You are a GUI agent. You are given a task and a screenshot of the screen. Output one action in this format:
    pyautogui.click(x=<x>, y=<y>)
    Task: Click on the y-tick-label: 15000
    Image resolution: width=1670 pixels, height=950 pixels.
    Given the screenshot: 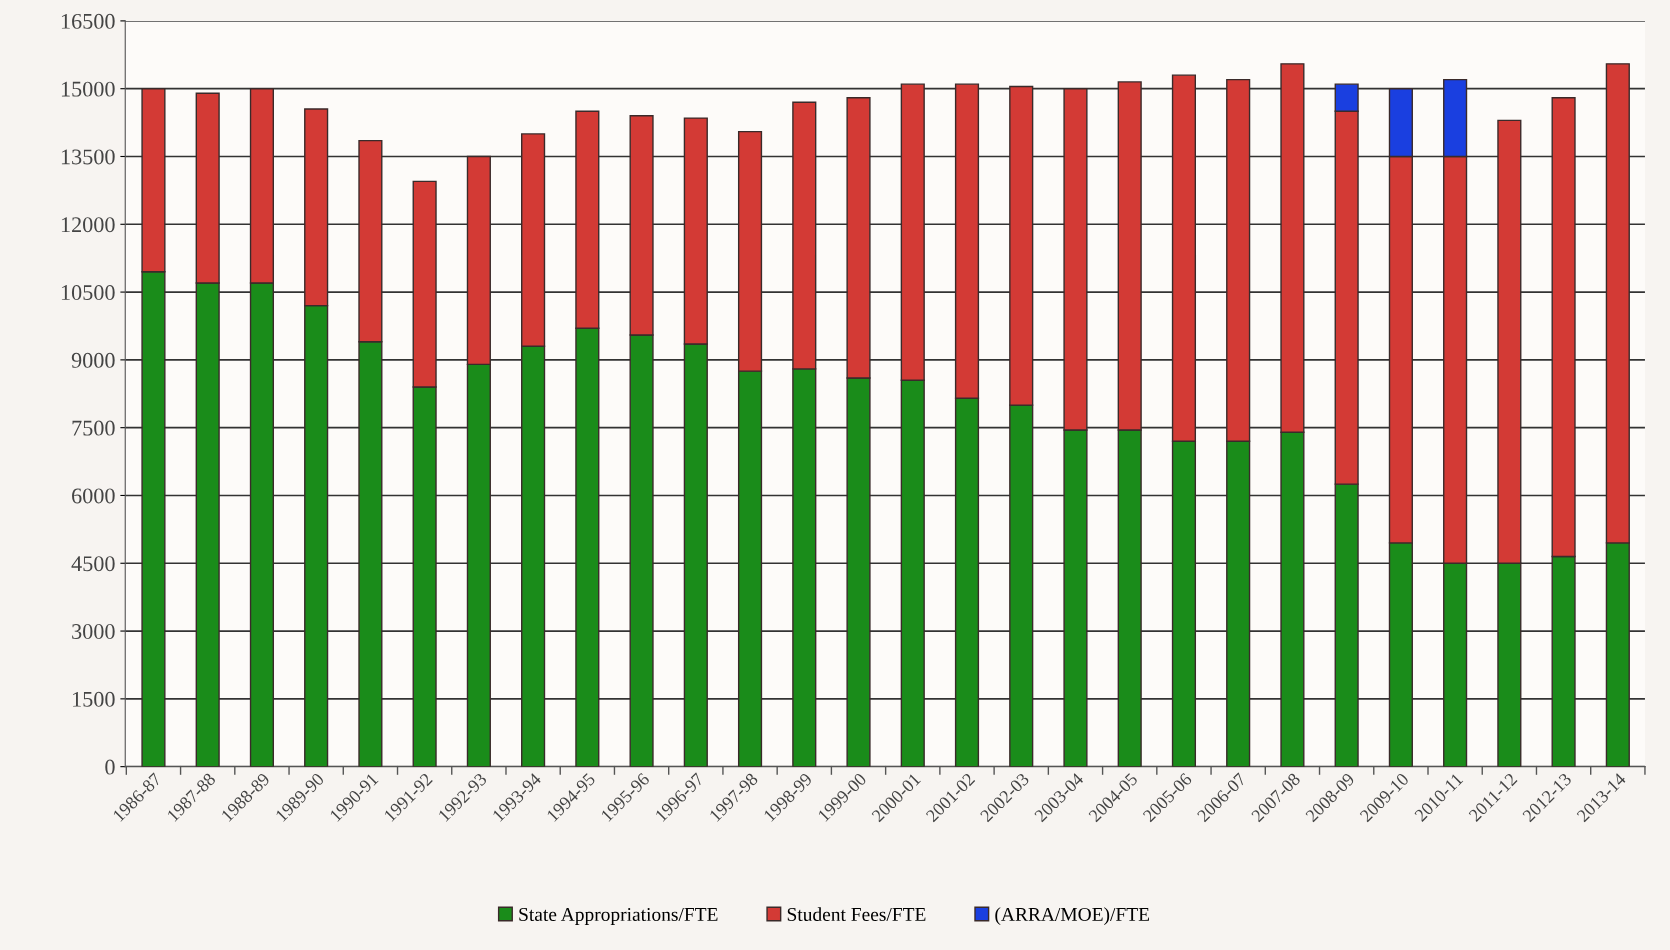 What is the action you would take?
    pyautogui.click(x=88, y=89)
    